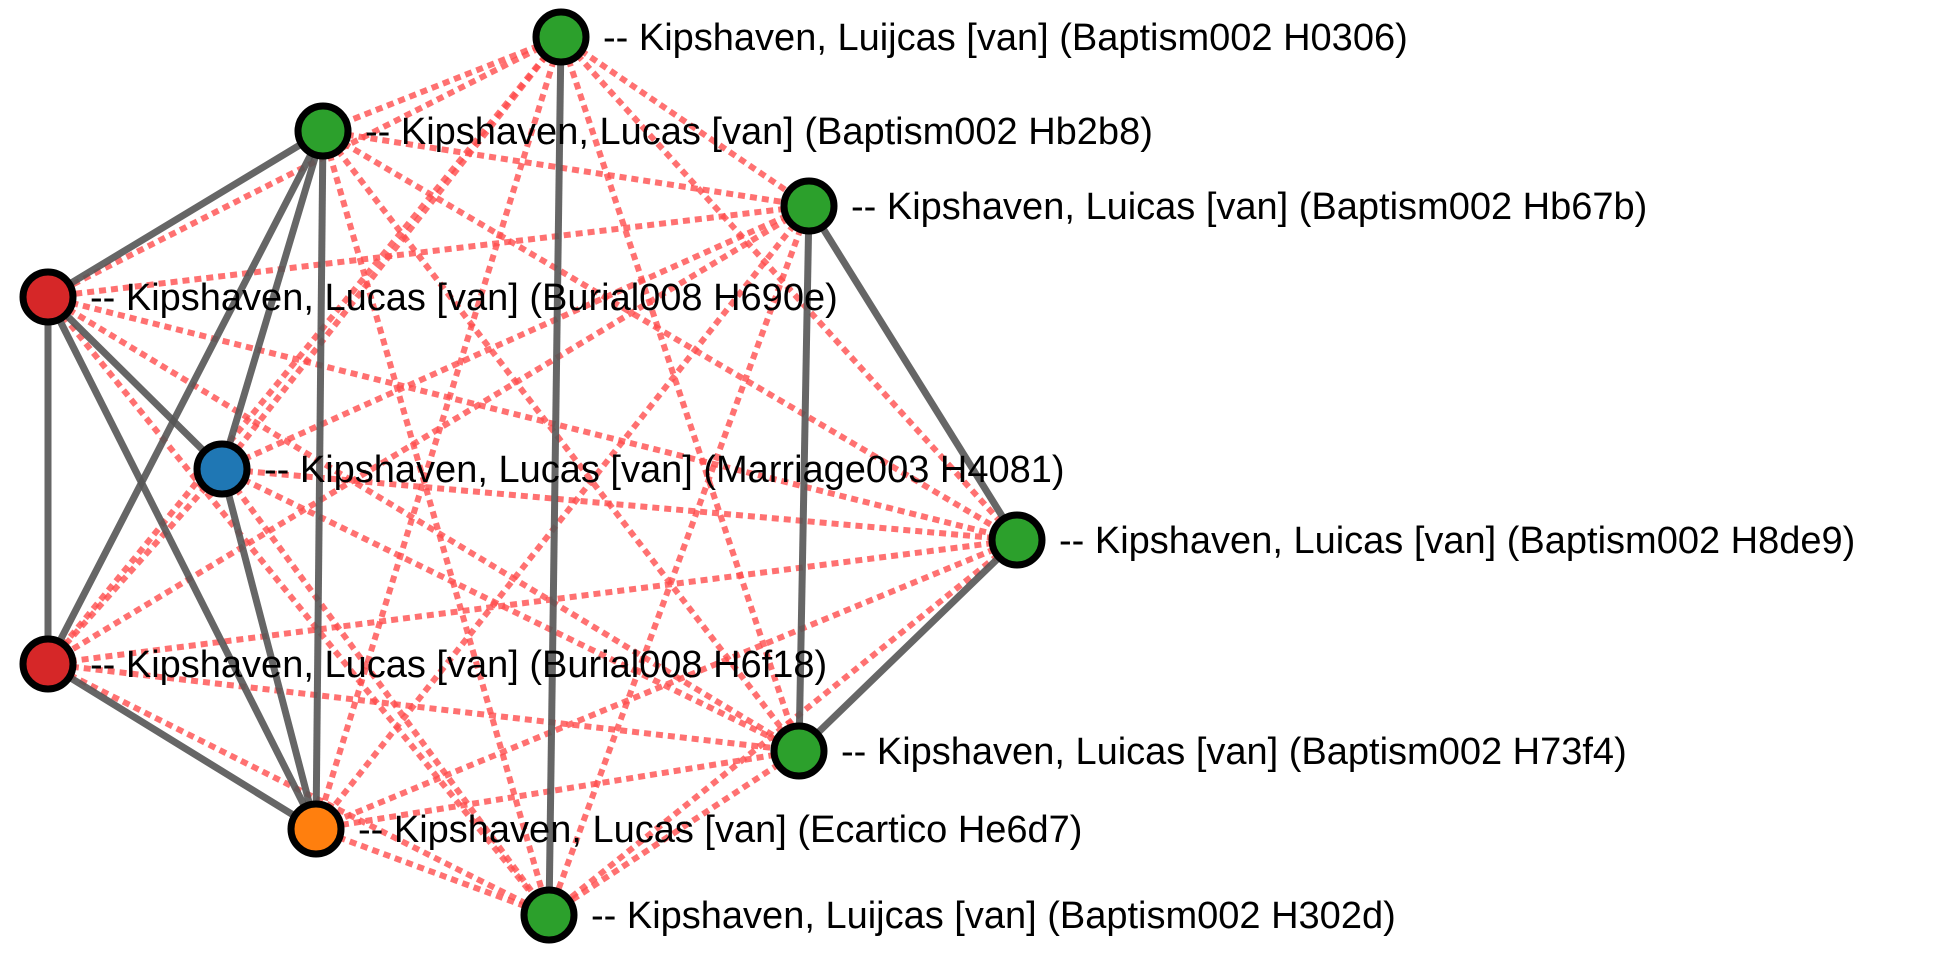 The height and width of the screenshot is (955, 1945). I want to click on dashed-edge-H8de9-H302d, so click(783, 727).